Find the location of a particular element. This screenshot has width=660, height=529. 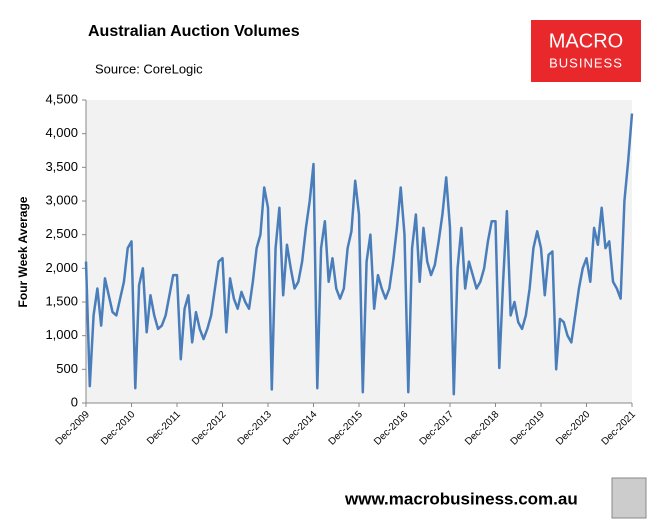

y-tick-label: 2,000 is located at coordinates (61, 267).